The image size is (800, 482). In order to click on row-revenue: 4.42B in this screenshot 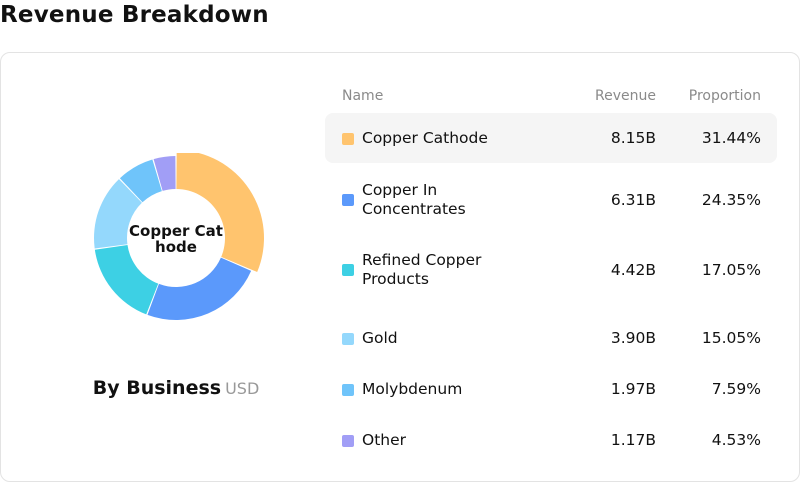, I will do `click(633, 270)`.